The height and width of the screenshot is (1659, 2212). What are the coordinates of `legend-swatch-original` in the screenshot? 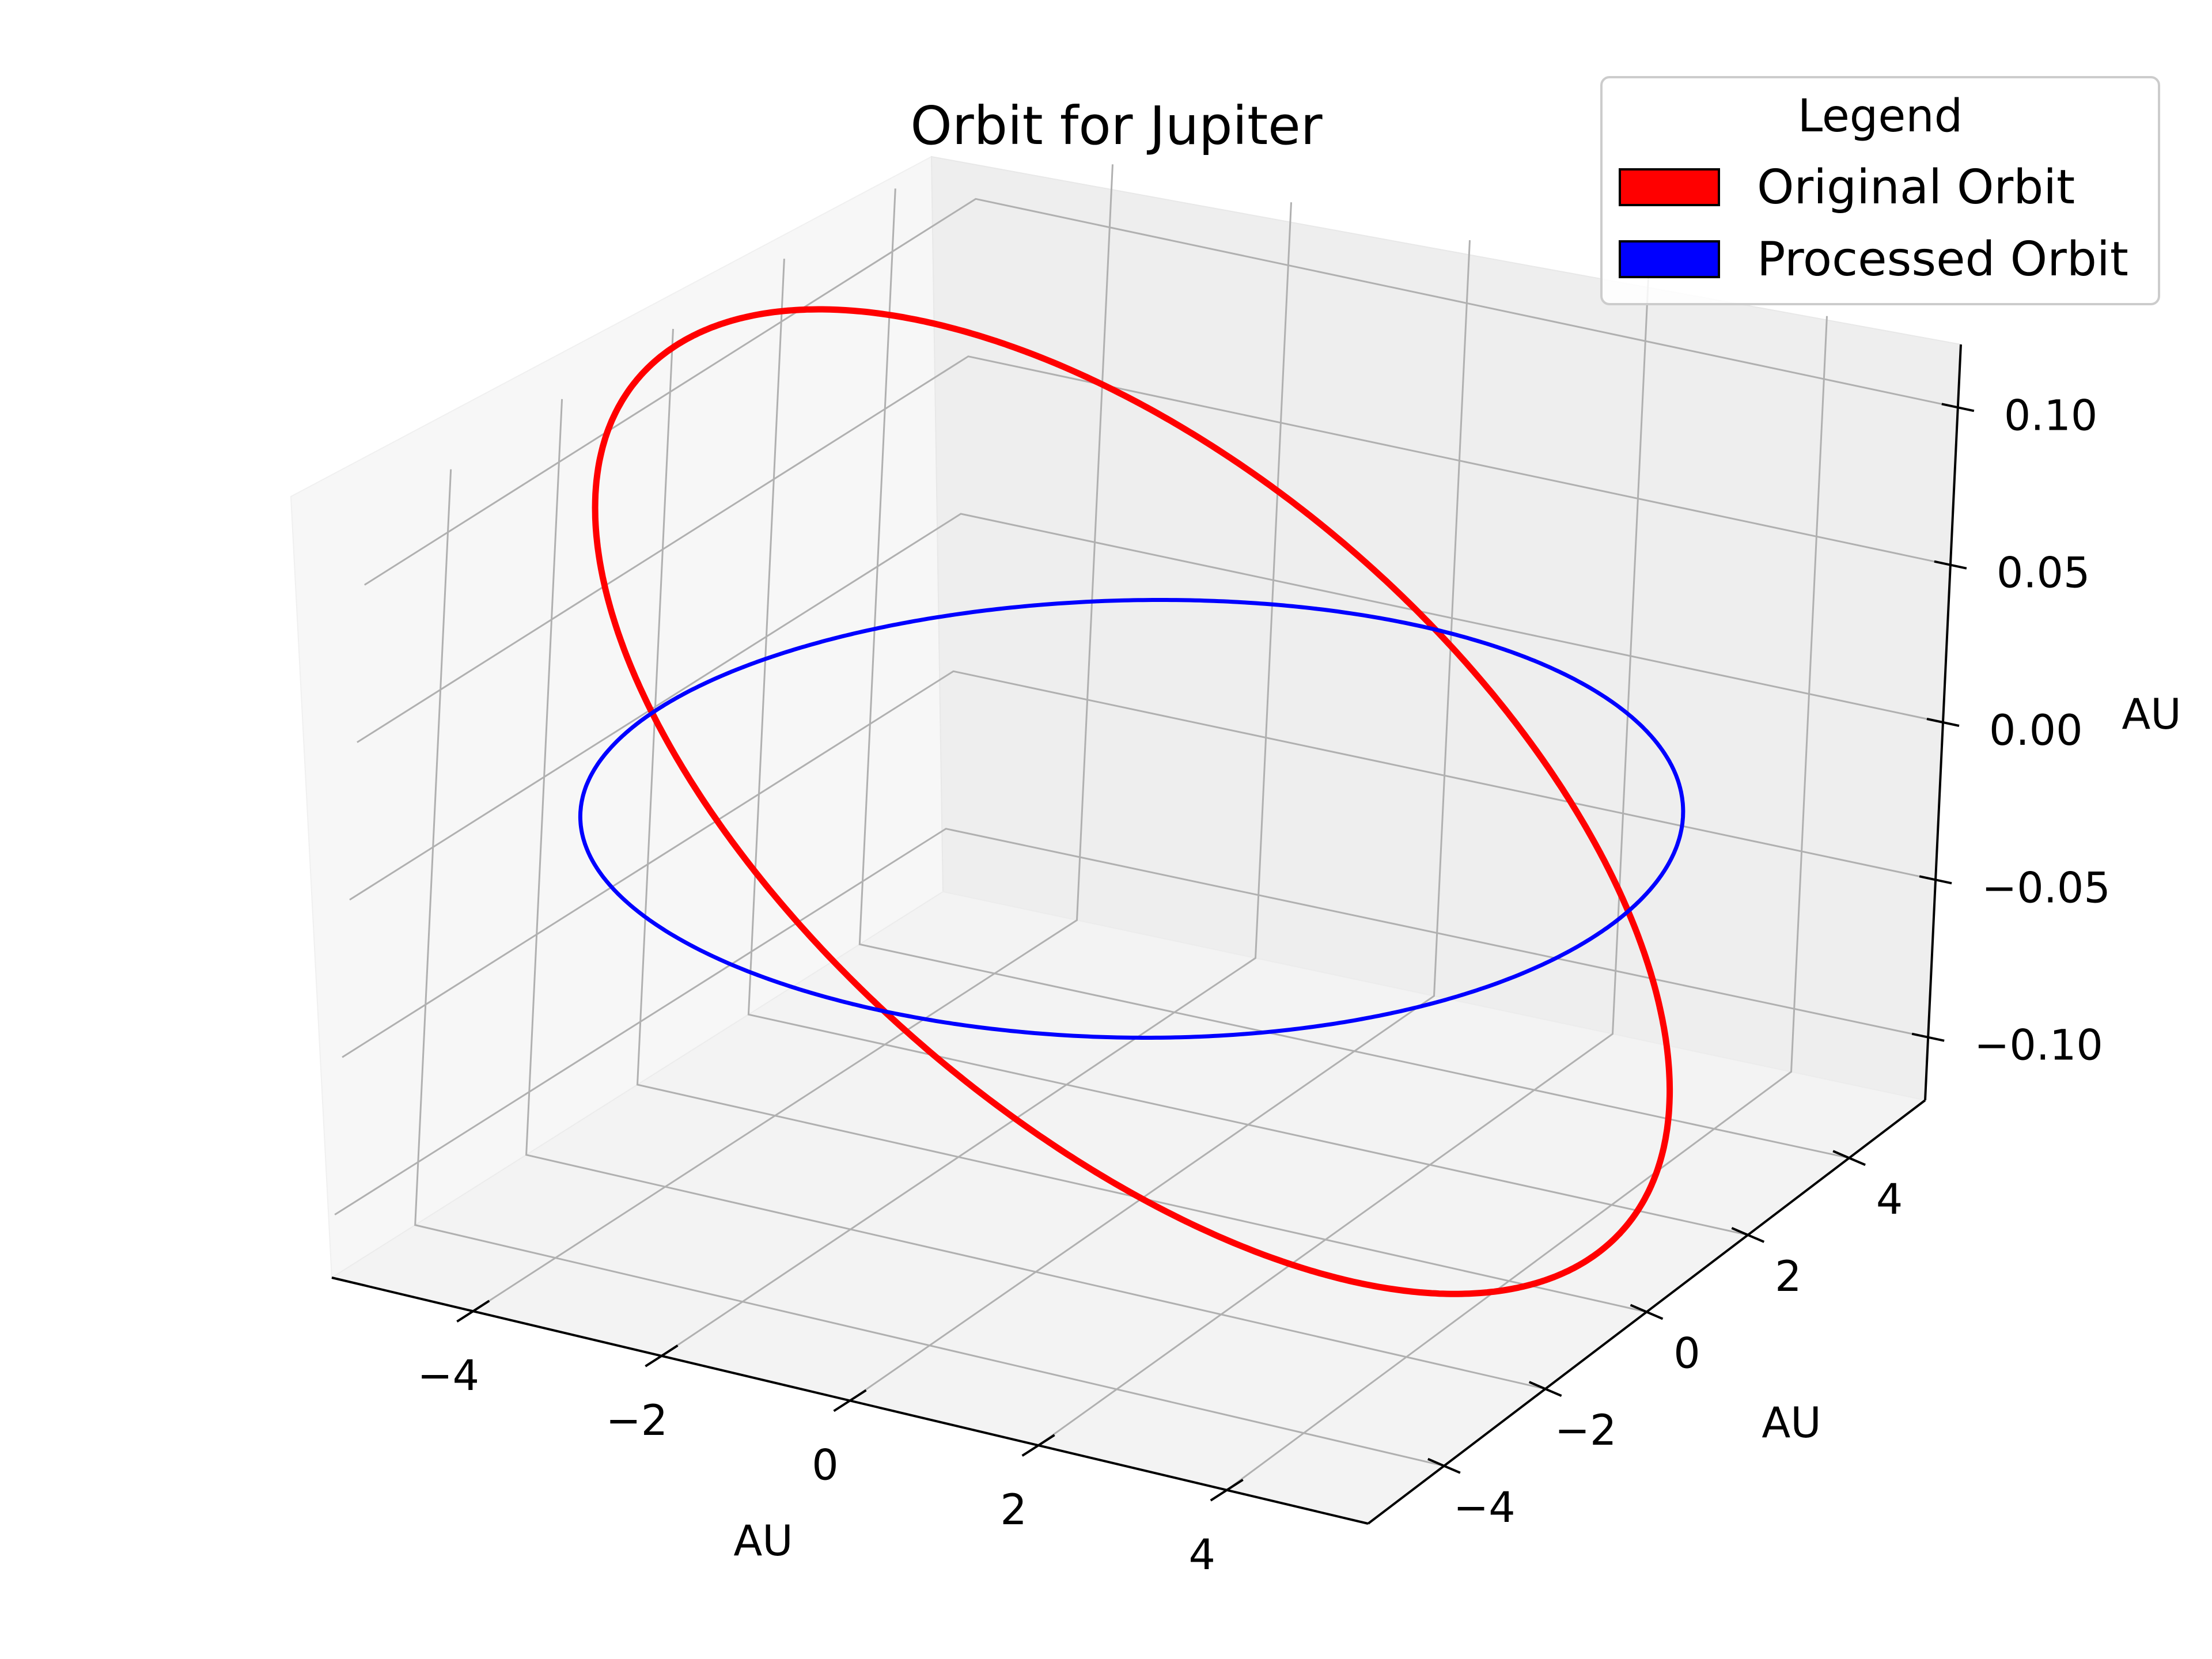 It's located at (1669, 187).